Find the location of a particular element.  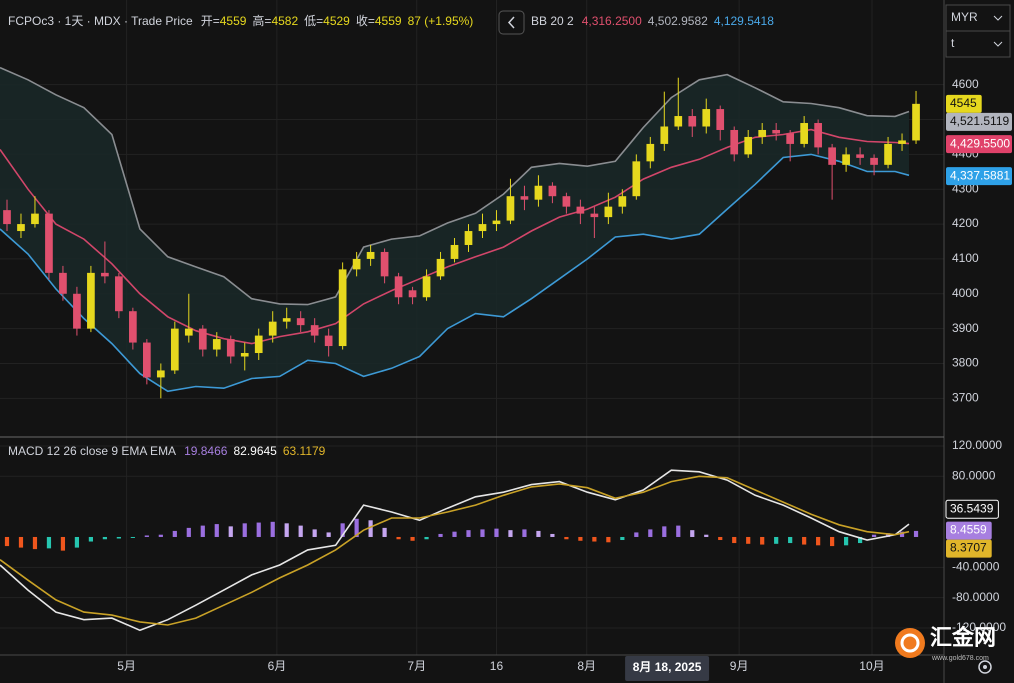

x-tick-label: 8月 is located at coordinates (586, 666).